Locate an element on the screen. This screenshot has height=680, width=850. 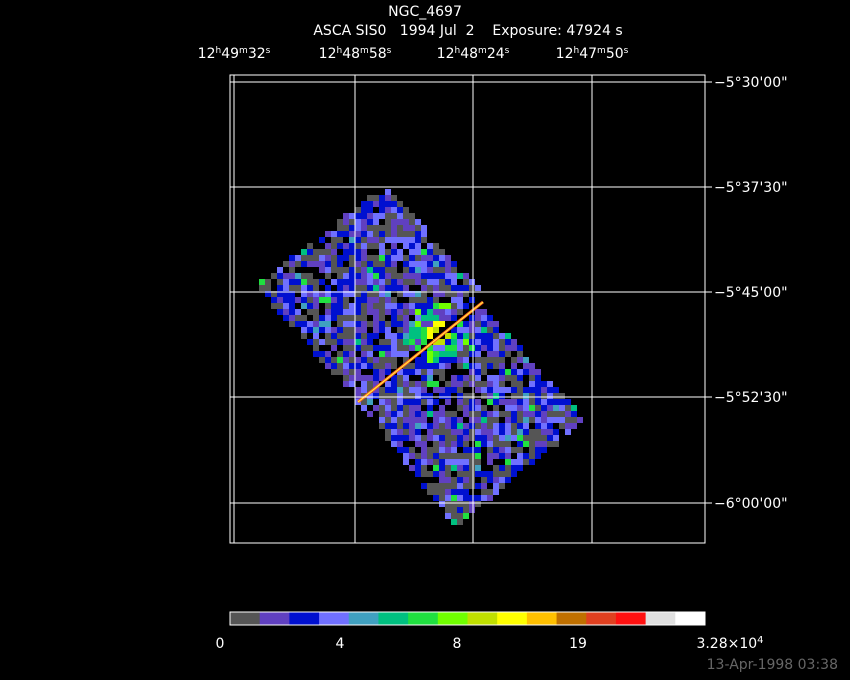
colorbar-swatch is located at coordinates (452, 618).